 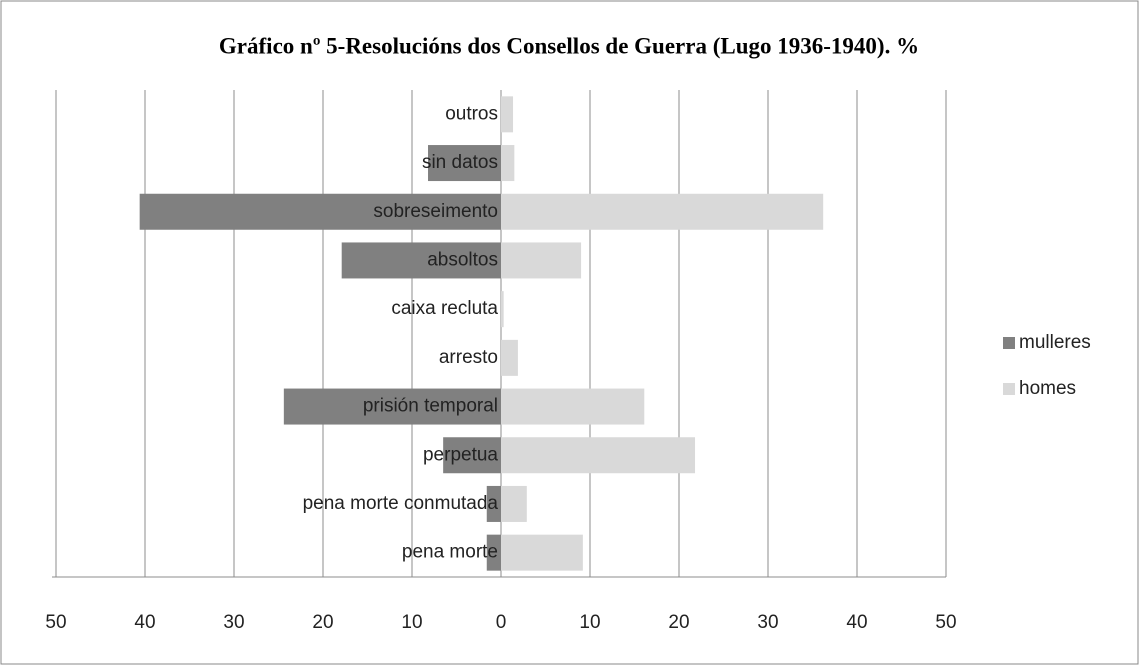 What do you see at coordinates (1047, 388) in the screenshot?
I see `legend-label: homes` at bounding box center [1047, 388].